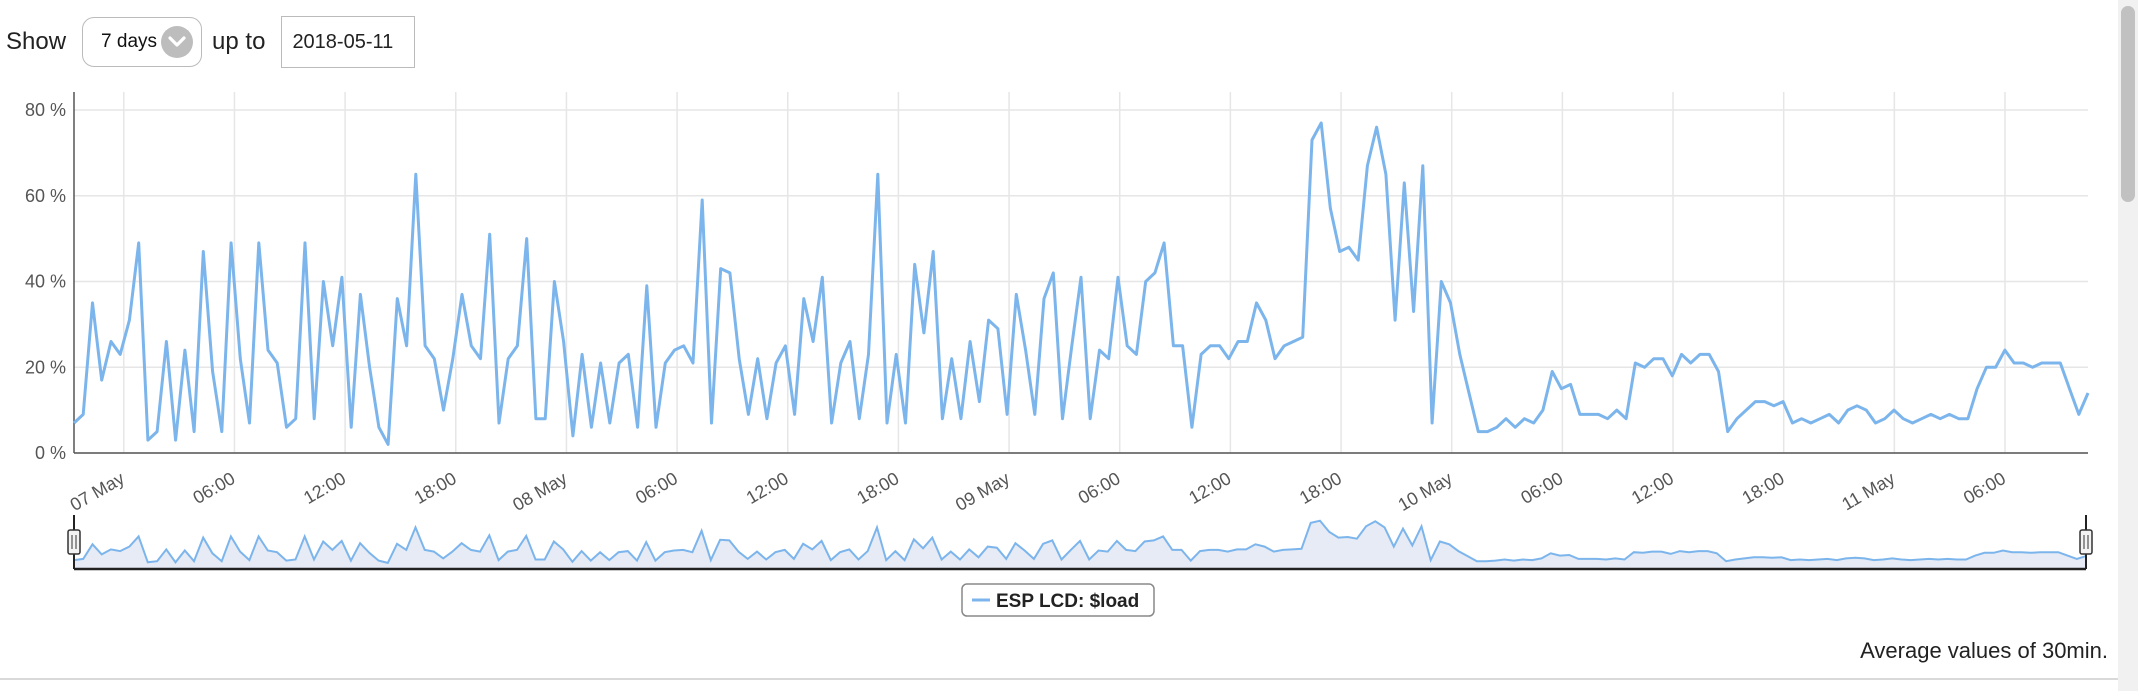  I want to click on navigator-left-handle, so click(74, 542).